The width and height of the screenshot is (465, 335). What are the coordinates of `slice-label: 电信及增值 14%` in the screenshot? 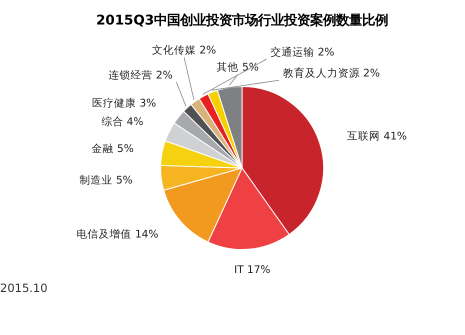 It's located at (117, 234).